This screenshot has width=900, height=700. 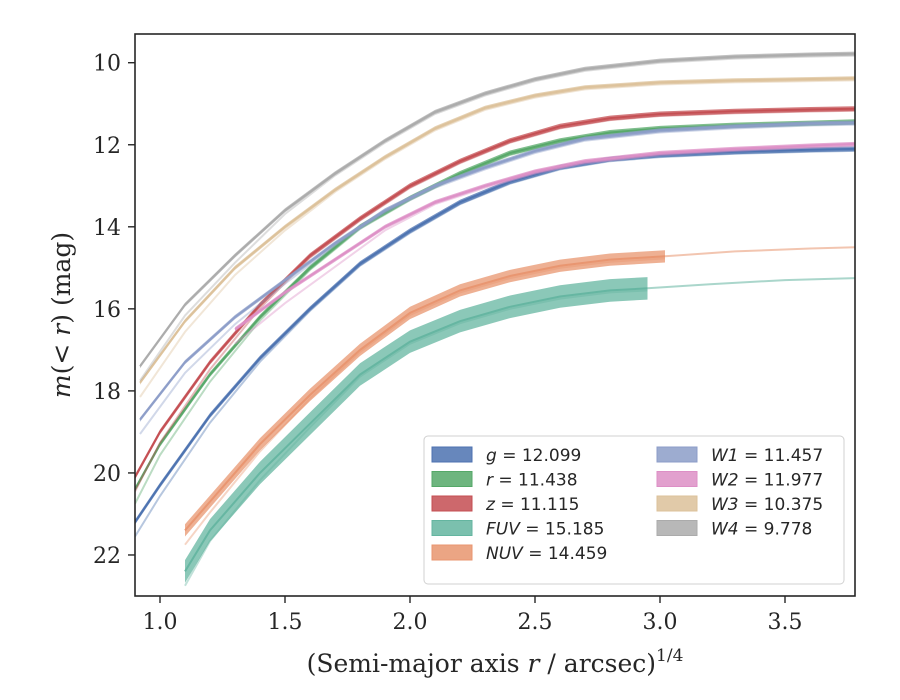 What do you see at coordinates (532, 481) in the screenshot?
I see `legend-label-r: r = 11.438` at bounding box center [532, 481].